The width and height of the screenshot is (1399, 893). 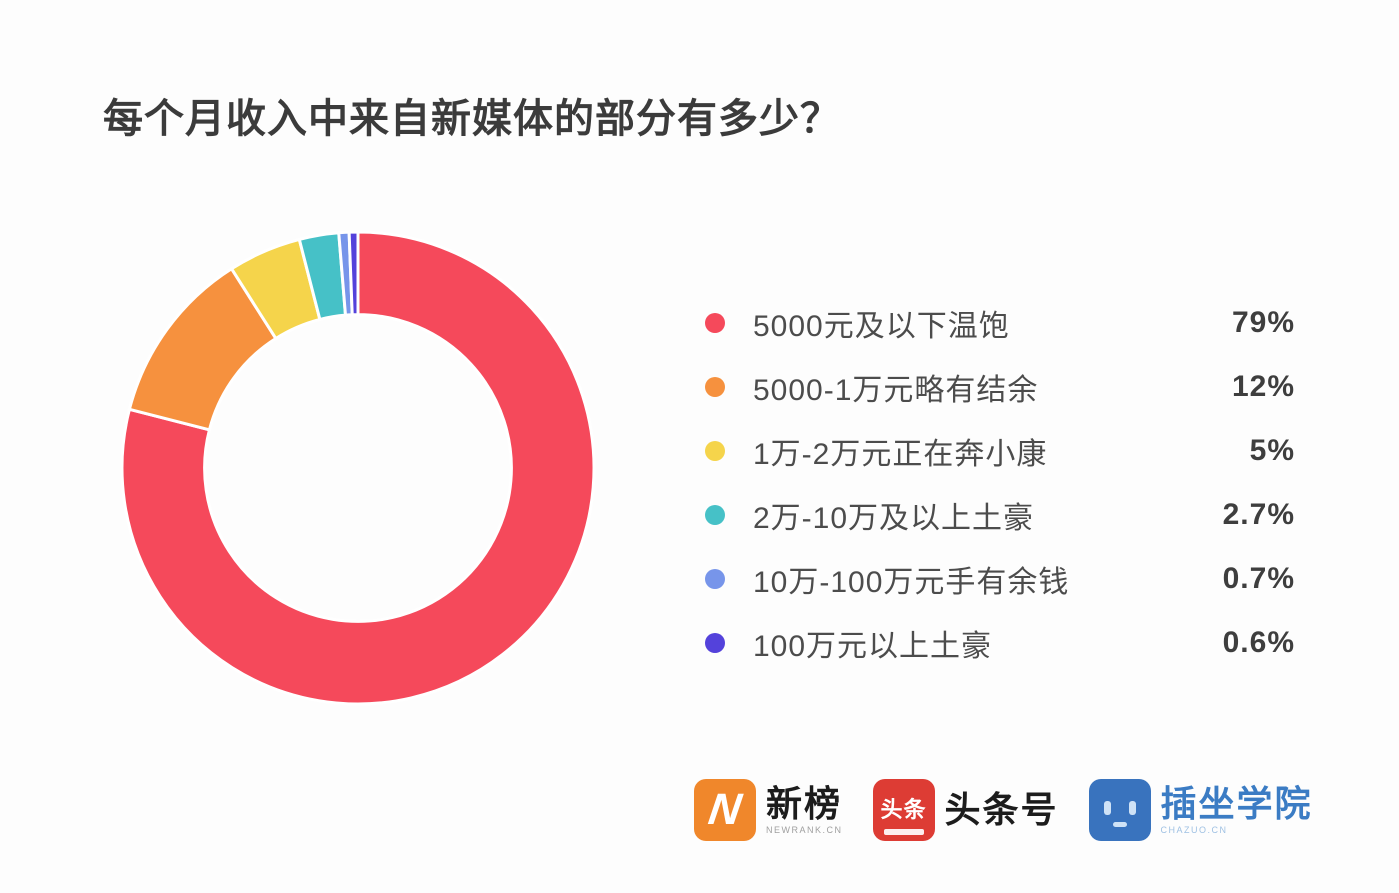 What do you see at coordinates (1263, 386) in the screenshot?
I see `legend-value: 12%` at bounding box center [1263, 386].